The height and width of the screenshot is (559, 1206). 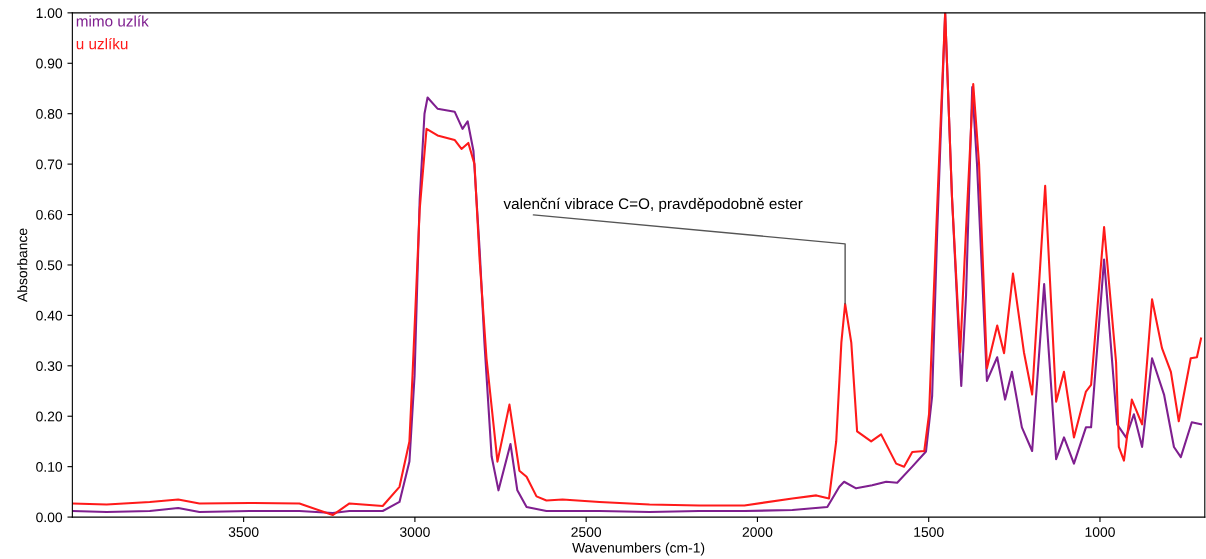 What do you see at coordinates (112, 21) in the screenshot?
I see `text: mimo uzlík` at bounding box center [112, 21].